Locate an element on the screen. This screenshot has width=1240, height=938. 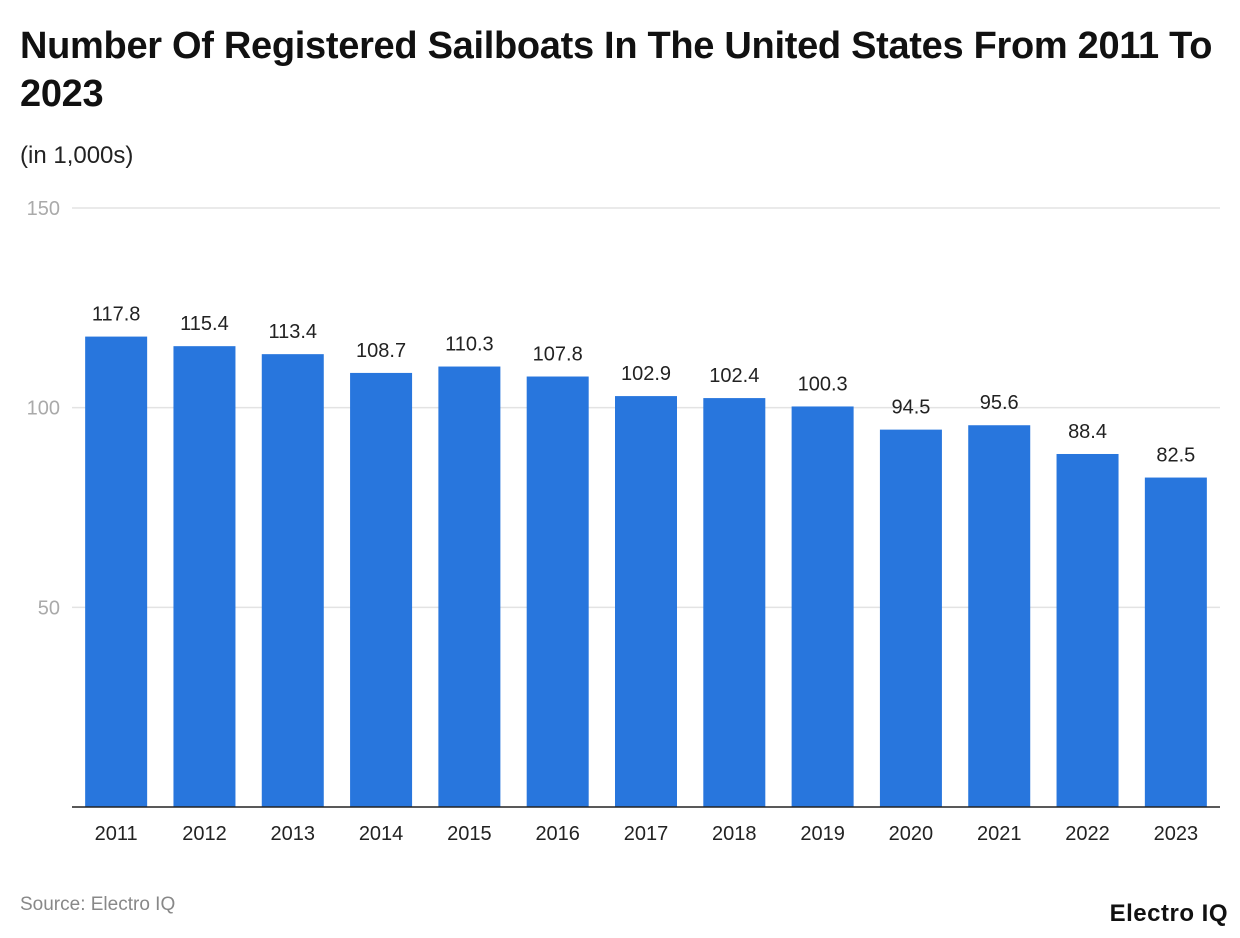
data-label: 88.4 is located at coordinates (1087, 432).